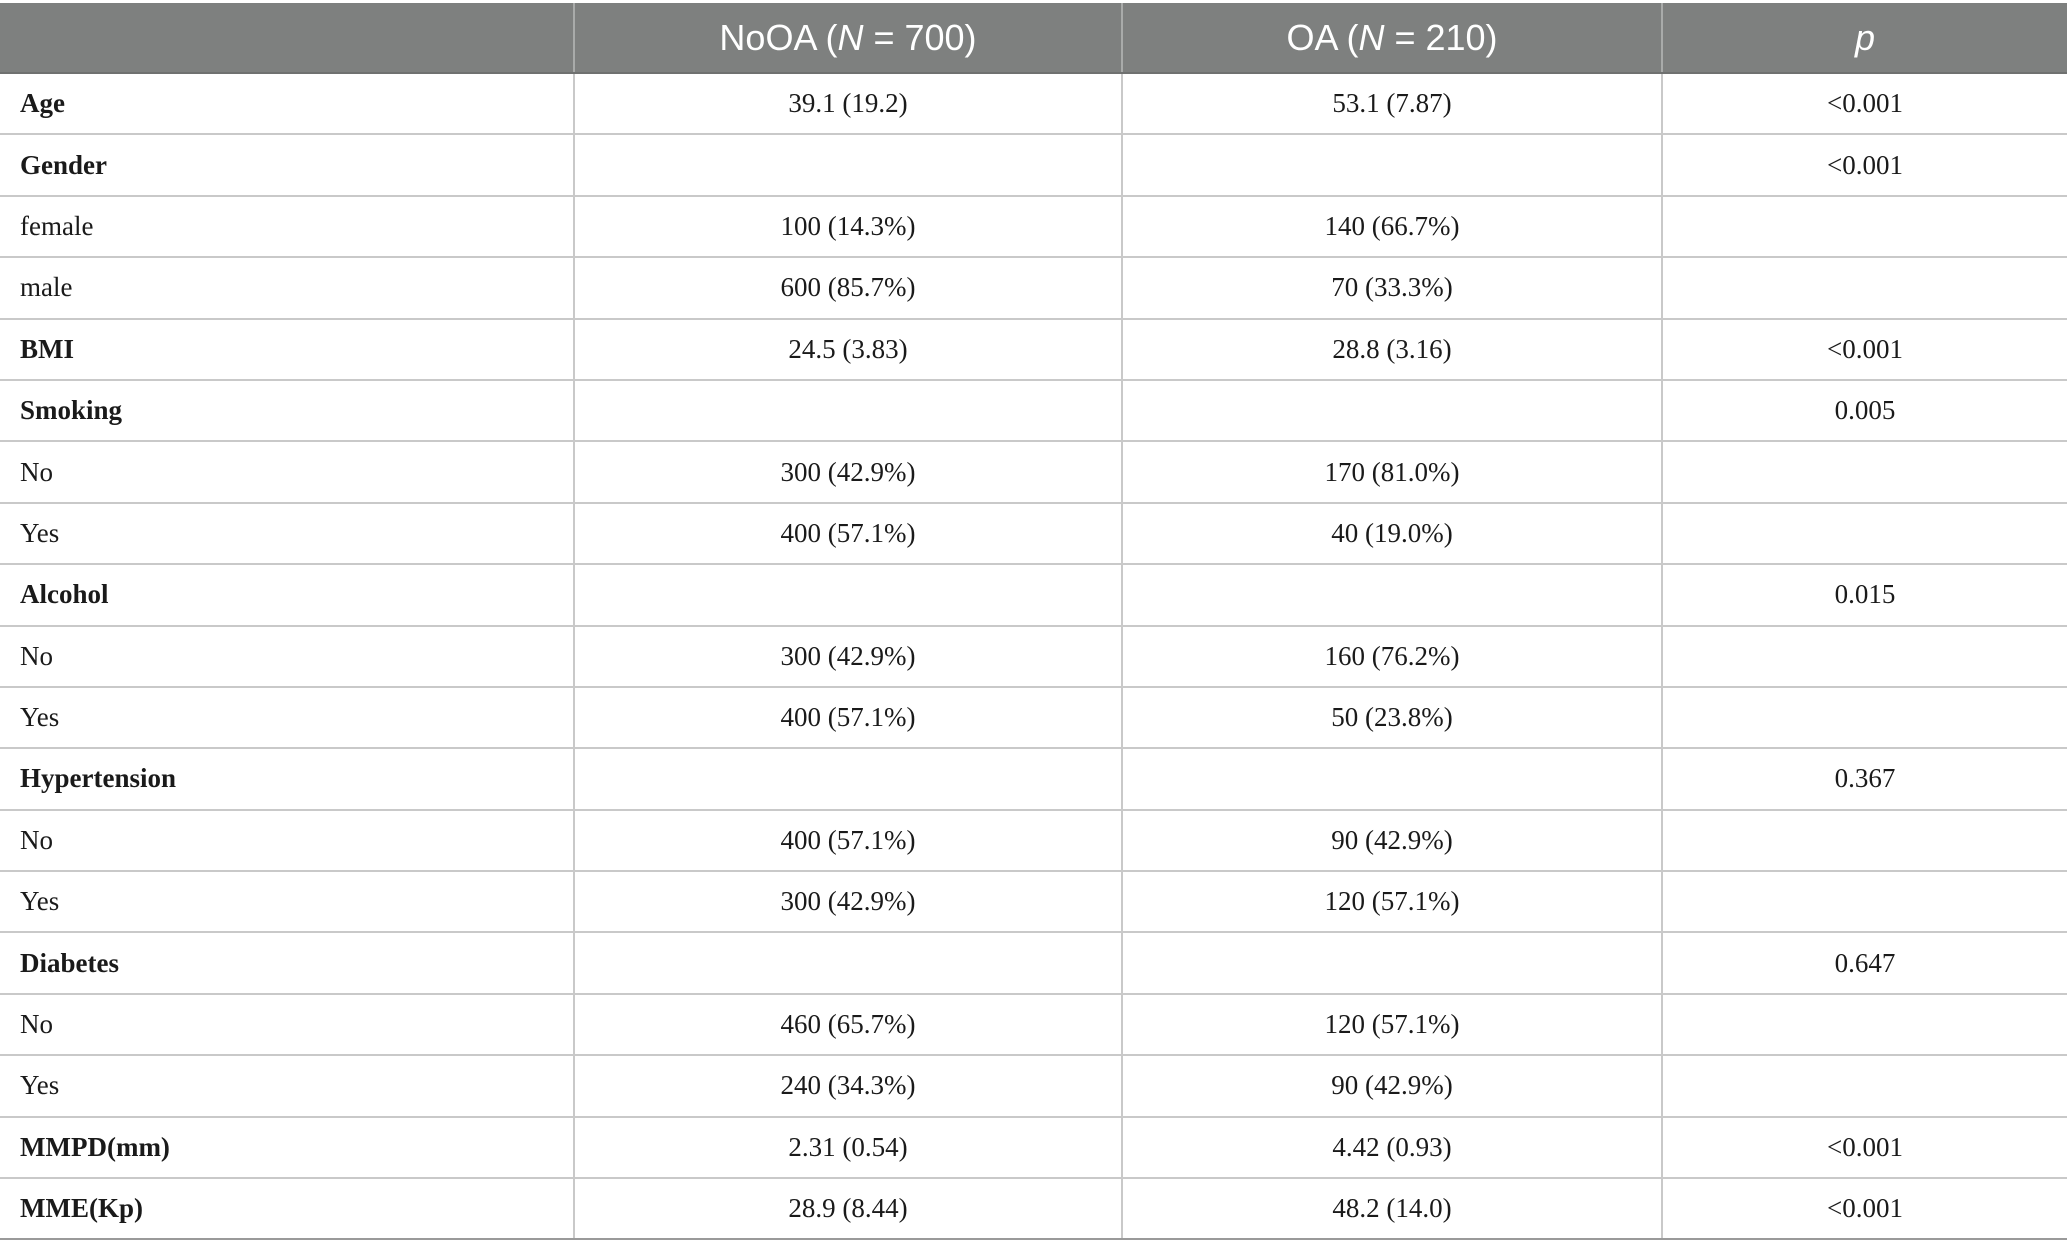  I want to click on table-row: Yes 400 (57.1%) 40 (19.0%), so click(1033, 534).